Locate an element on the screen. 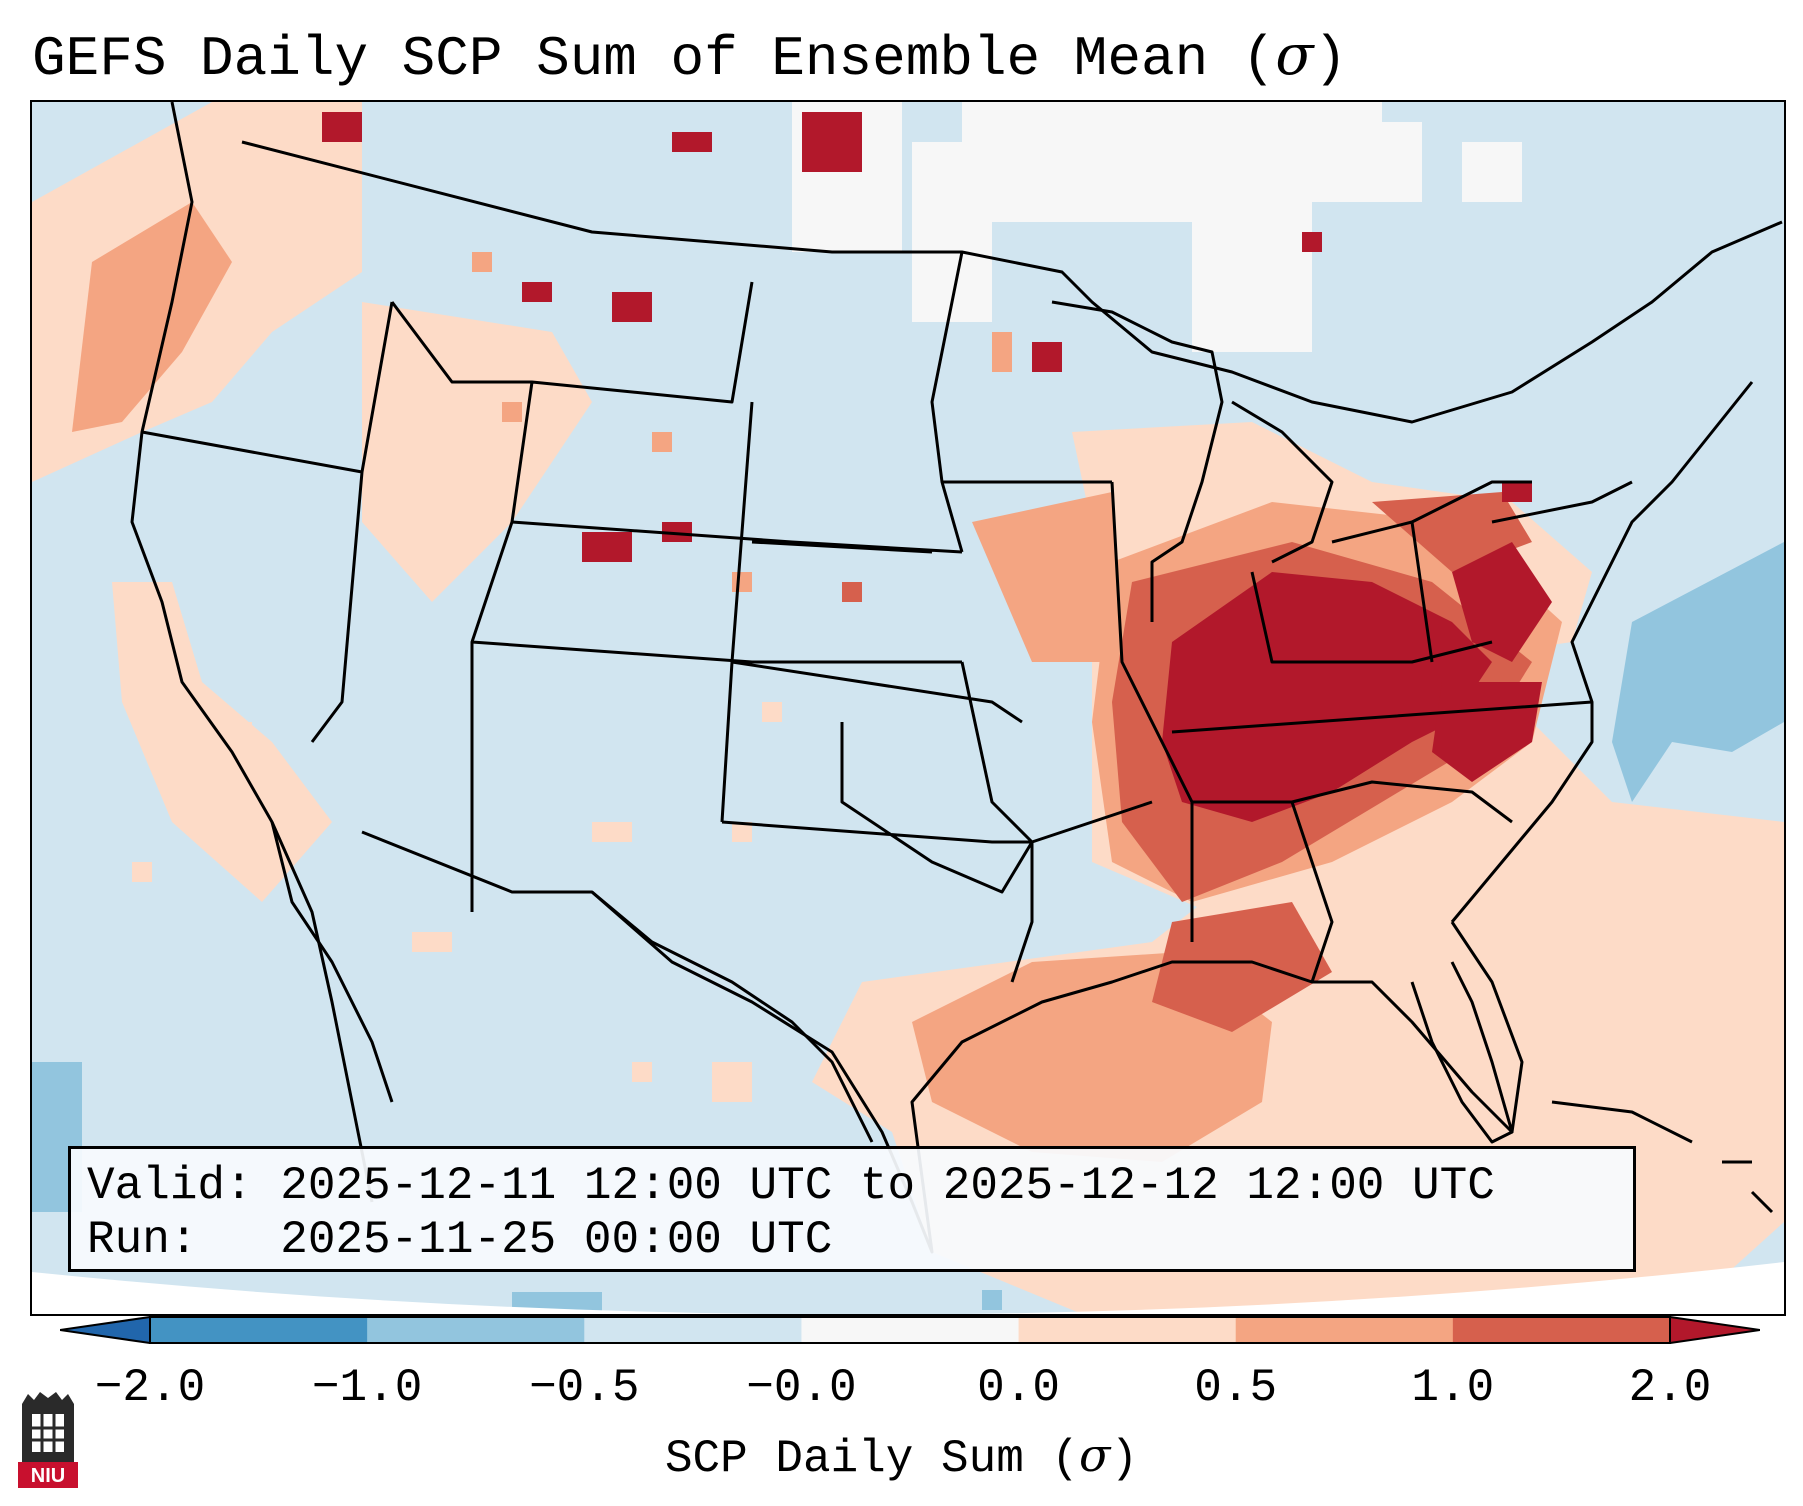  mexico-border is located at coordinates (617, 986).